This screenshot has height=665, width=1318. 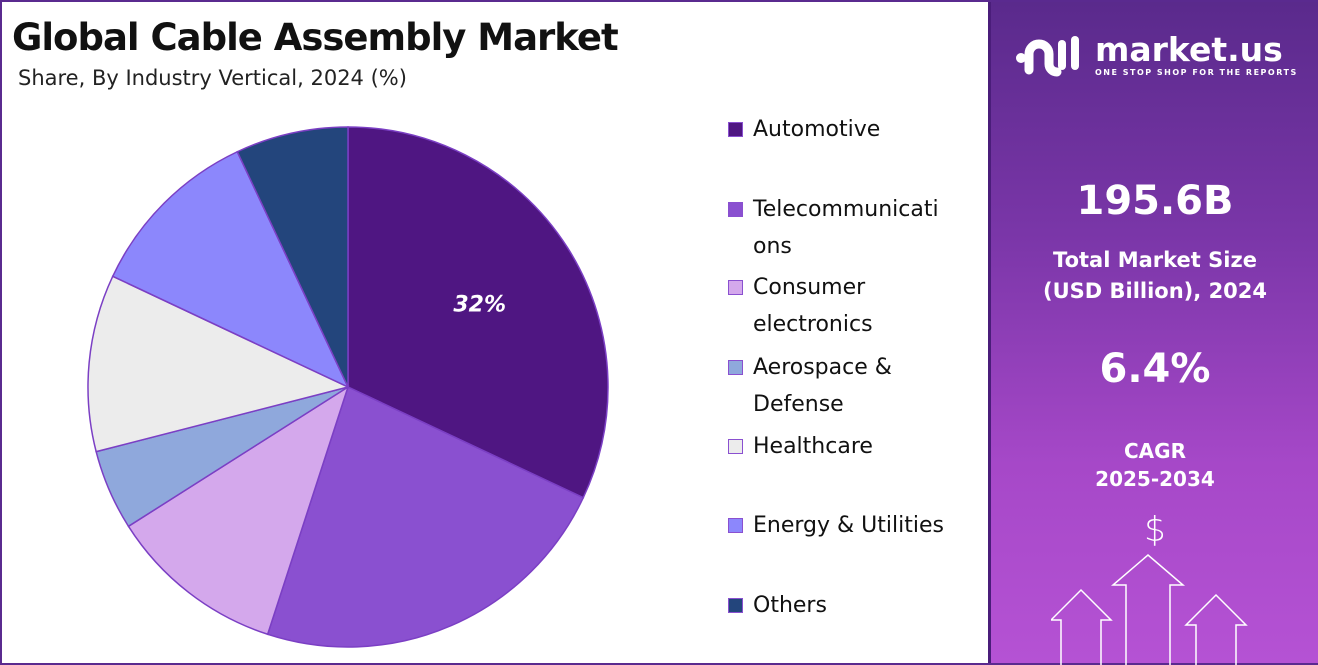 I want to click on legend-item: Telecommunicati ons, so click(x=853, y=228).